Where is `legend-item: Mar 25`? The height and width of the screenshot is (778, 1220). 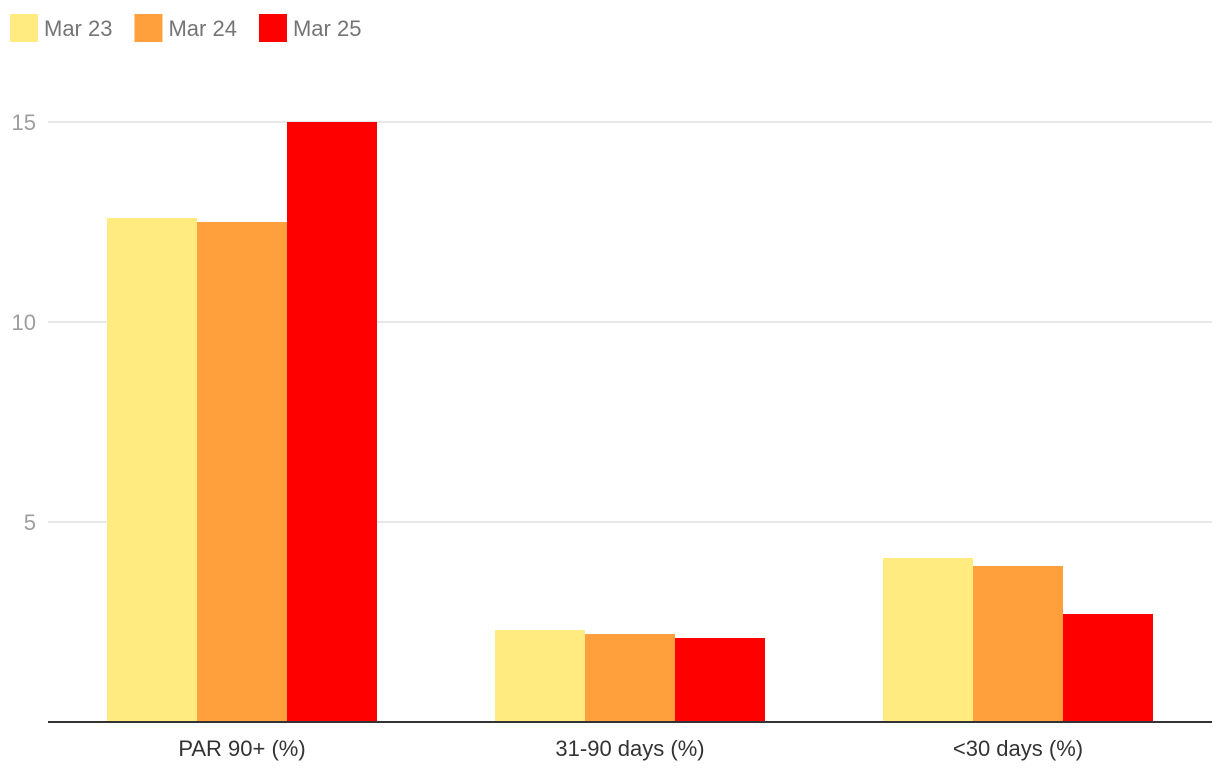 legend-item: Mar 25 is located at coordinates (309, 28).